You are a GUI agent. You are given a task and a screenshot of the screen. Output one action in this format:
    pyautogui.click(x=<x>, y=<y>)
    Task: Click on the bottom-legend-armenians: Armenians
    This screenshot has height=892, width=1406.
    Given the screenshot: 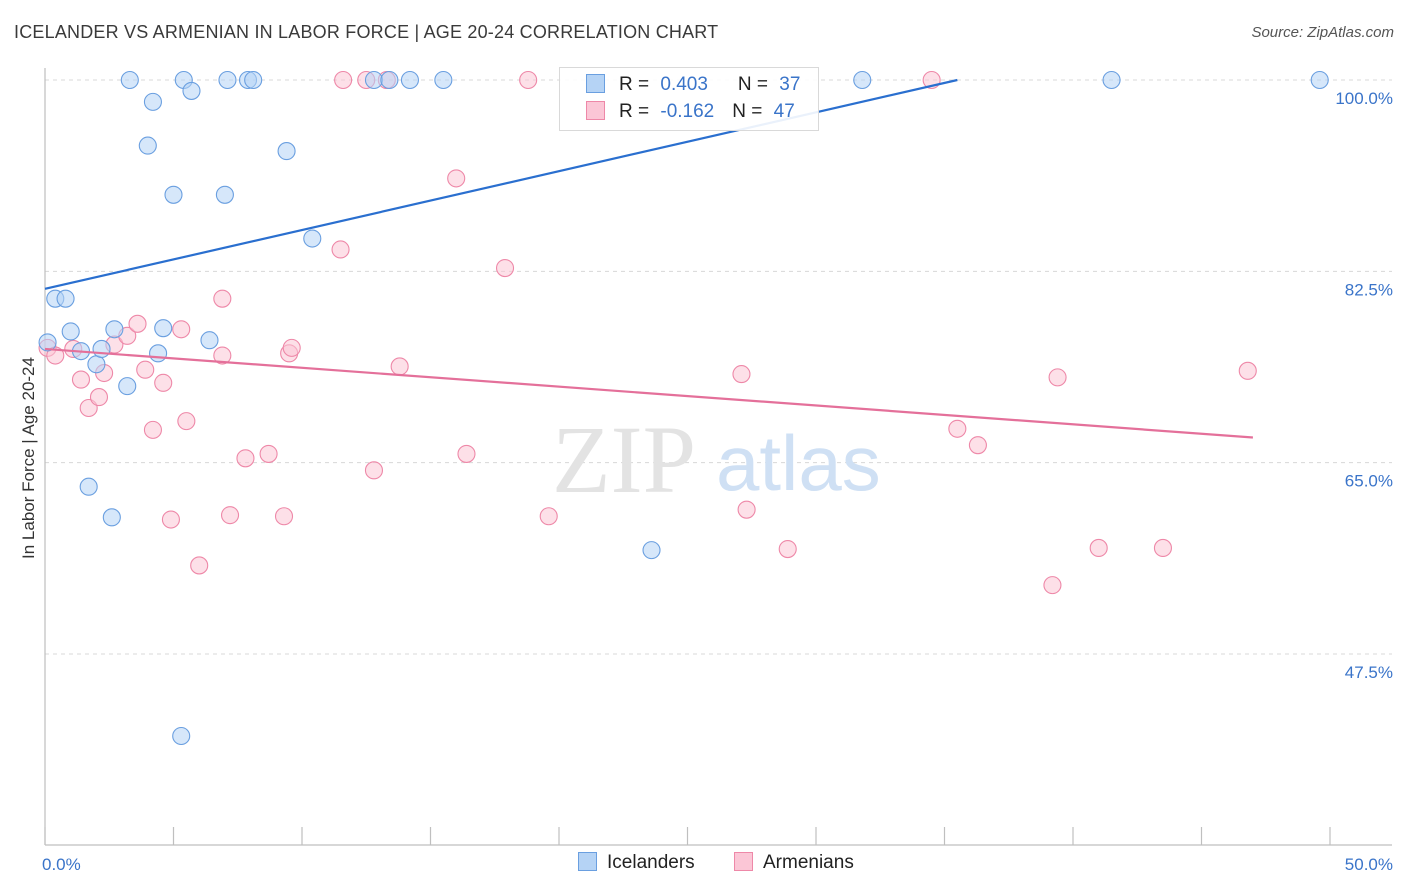 What is the action you would take?
    pyautogui.click(x=794, y=863)
    